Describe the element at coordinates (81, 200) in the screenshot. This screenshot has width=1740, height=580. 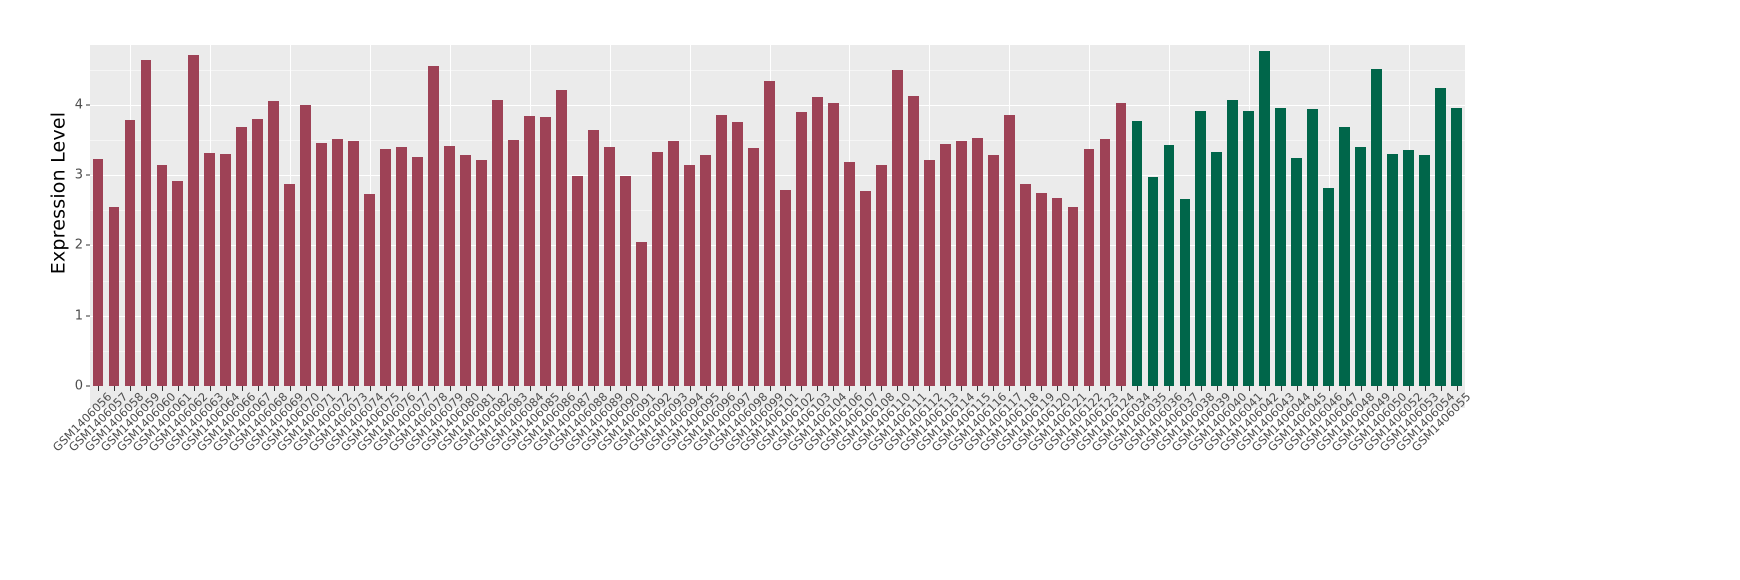
I see `y-axis: 0 1 2 3 4` at that location.